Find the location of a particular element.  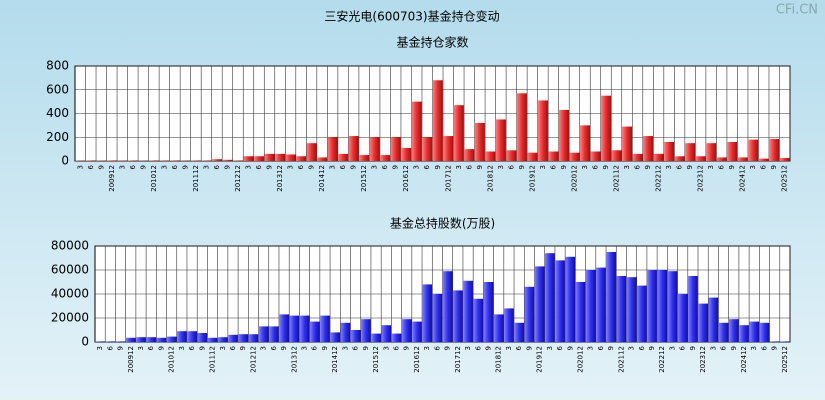

x-tick-label: 201112 is located at coordinates (196, 178).